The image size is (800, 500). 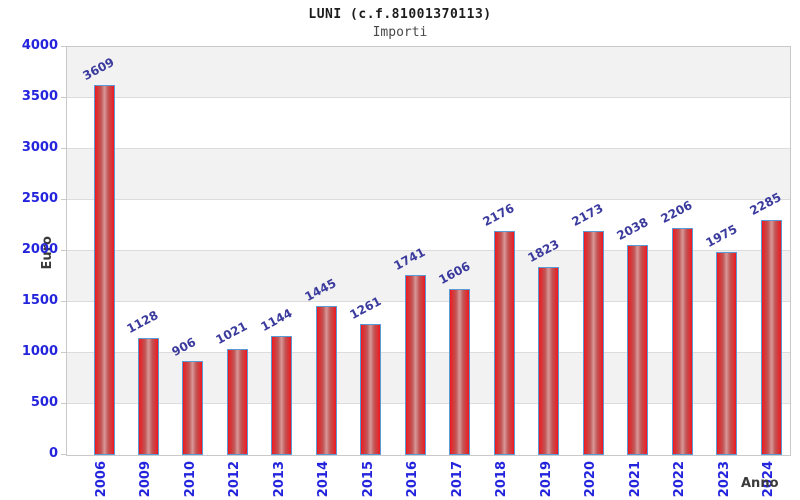 What do you see at coordinates (459, 372) in the screenshot?
I see `bar-2017` at bounding box center [459, 372].